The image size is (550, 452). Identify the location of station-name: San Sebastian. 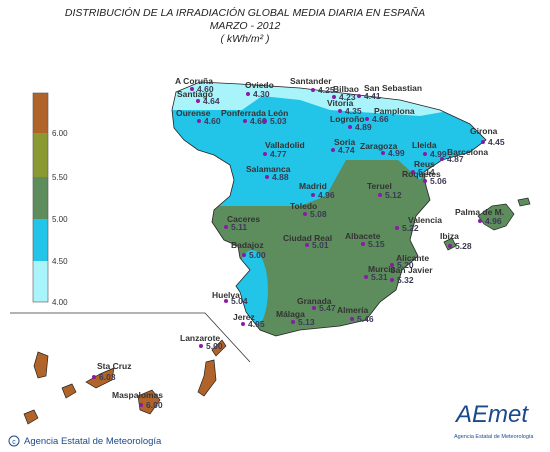
(393, 88).